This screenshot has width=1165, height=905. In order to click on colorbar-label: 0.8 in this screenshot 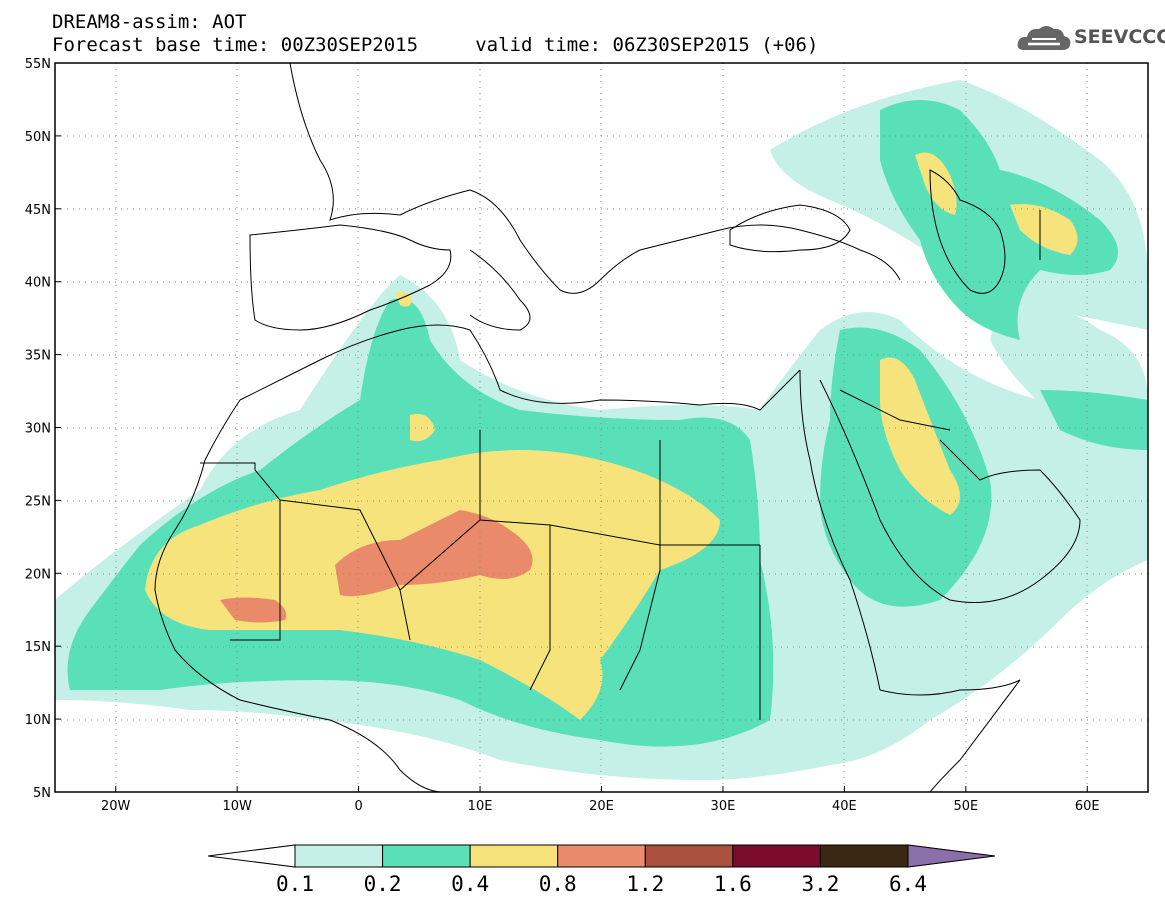, I will do `click(557, 884)`.